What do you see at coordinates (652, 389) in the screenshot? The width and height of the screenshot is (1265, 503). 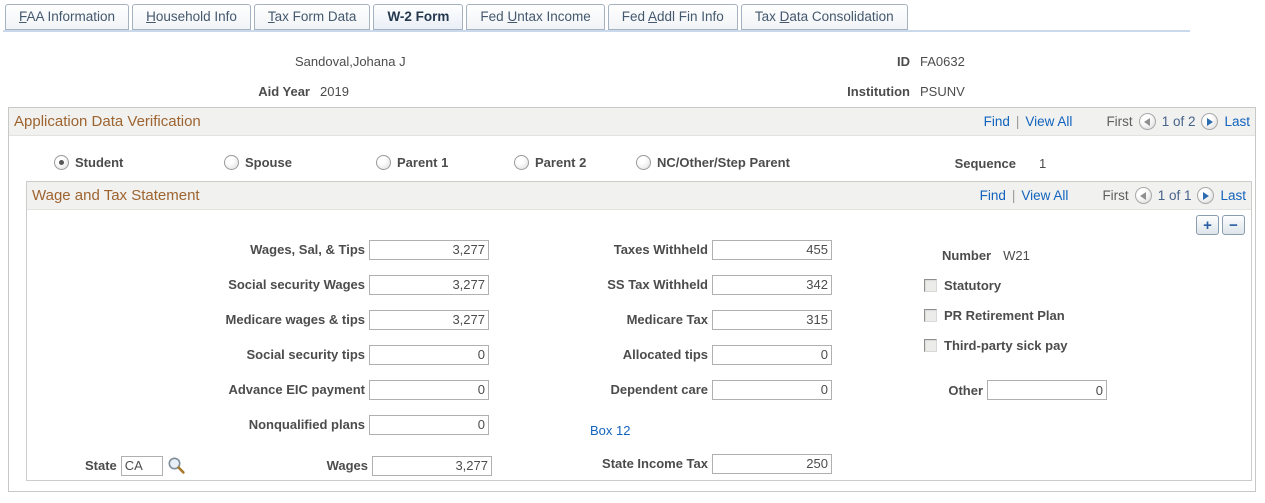 I see `form-row: Dependent care` at bounding box center [652, 389].